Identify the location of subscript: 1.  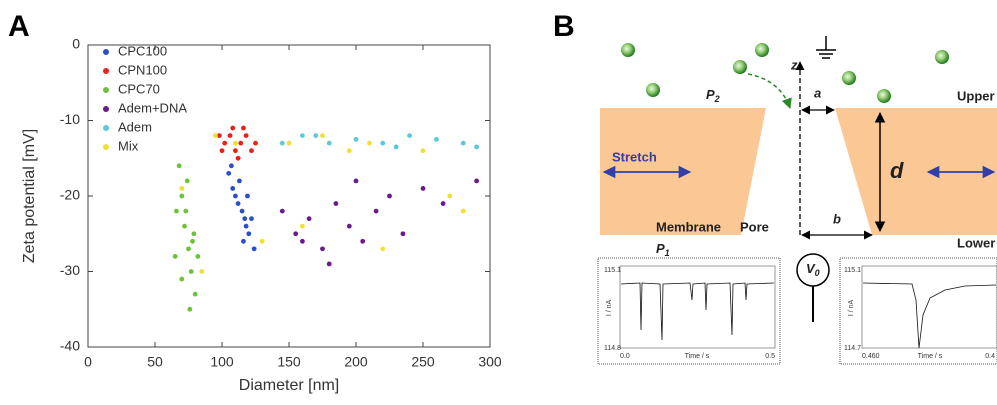
(667, 253).